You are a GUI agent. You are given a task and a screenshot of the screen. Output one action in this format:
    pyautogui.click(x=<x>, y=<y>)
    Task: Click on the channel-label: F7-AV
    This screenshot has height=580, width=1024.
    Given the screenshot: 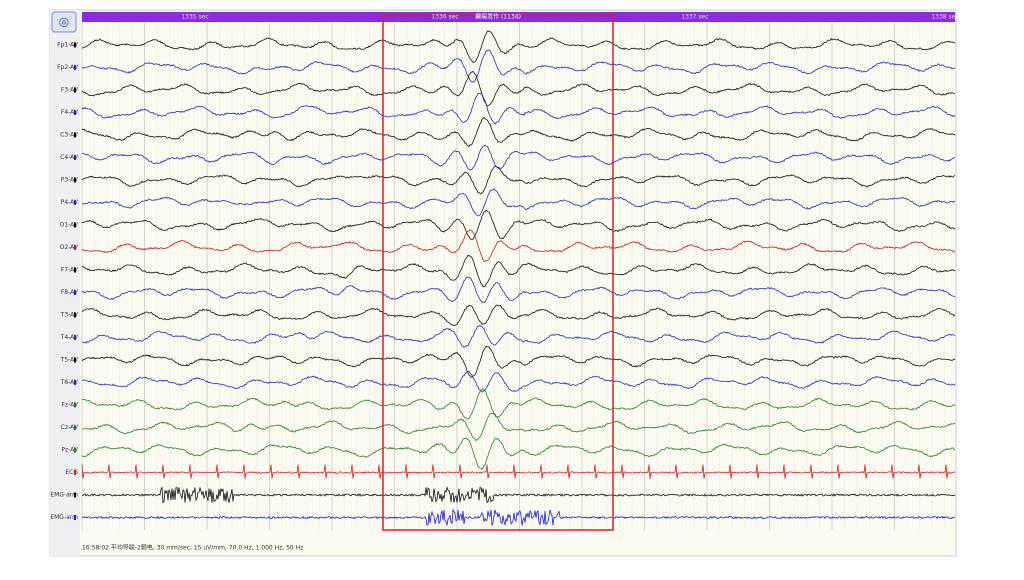 What is the action you would take?
    pyautogui.click(x=70, y=270)
    